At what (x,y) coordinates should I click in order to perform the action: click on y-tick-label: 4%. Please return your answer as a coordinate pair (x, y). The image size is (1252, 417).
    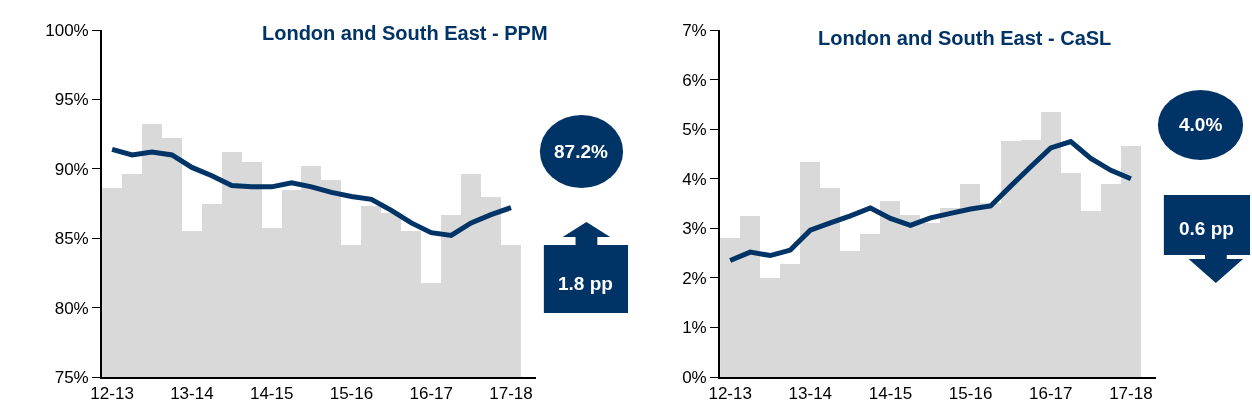
    Looking at the image, I should click on (694, 179).